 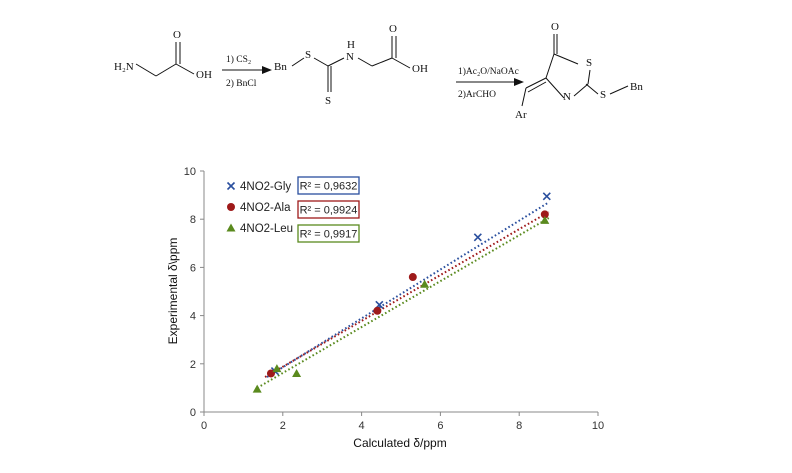 I want to click on x-tick-label: 0, so click(x=204, y=426).